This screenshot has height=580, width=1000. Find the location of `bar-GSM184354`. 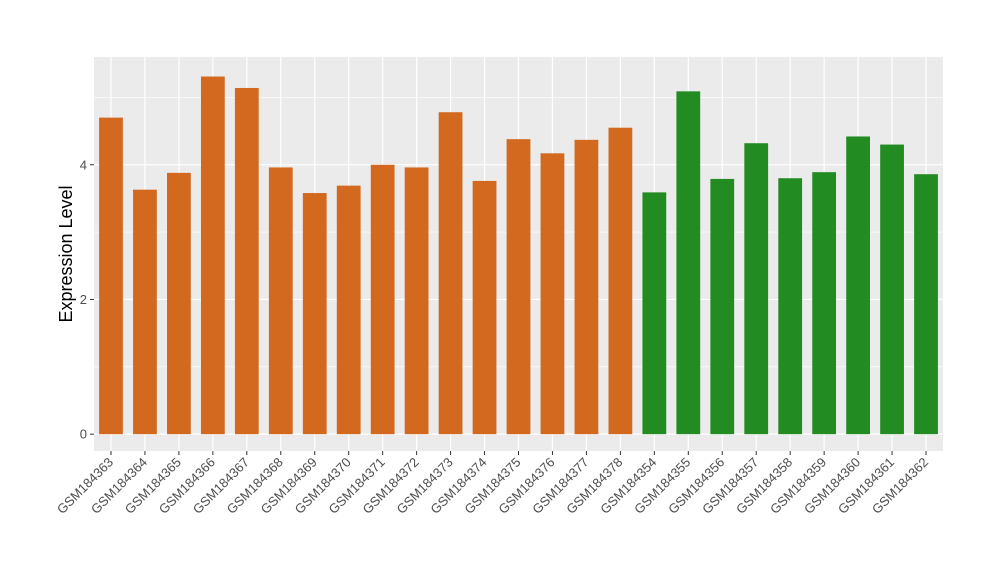

bar-GSM184354 is located at coordinates (654, 313).